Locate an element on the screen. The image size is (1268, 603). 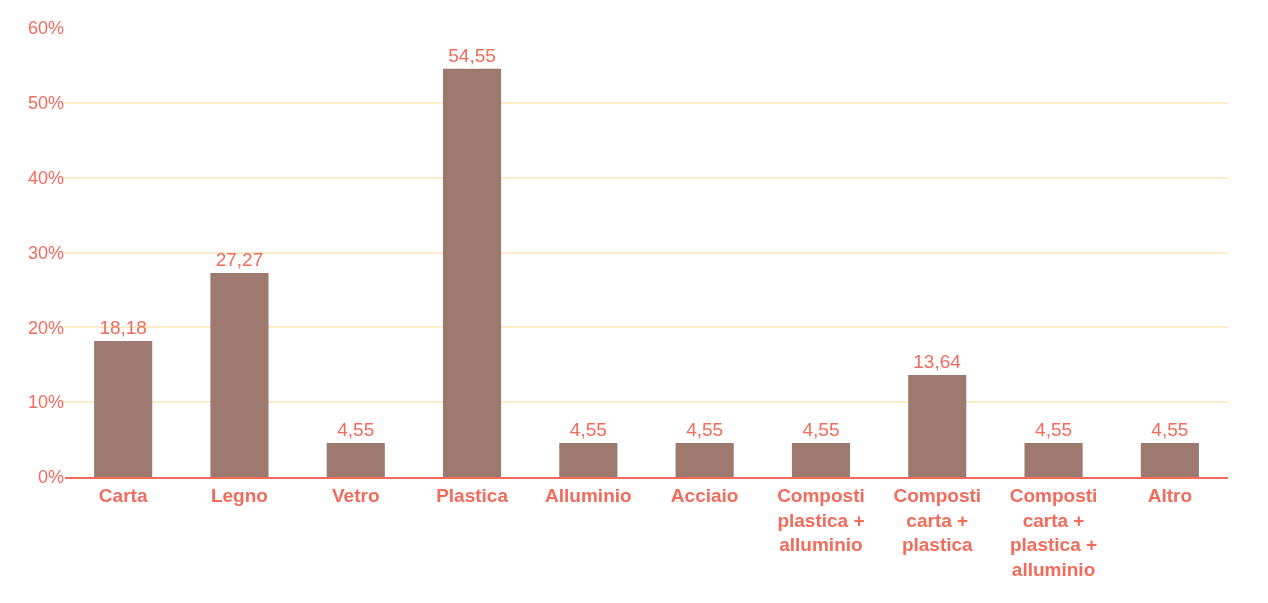
y-tick-label: 0% is located at coordinates (50, 477).